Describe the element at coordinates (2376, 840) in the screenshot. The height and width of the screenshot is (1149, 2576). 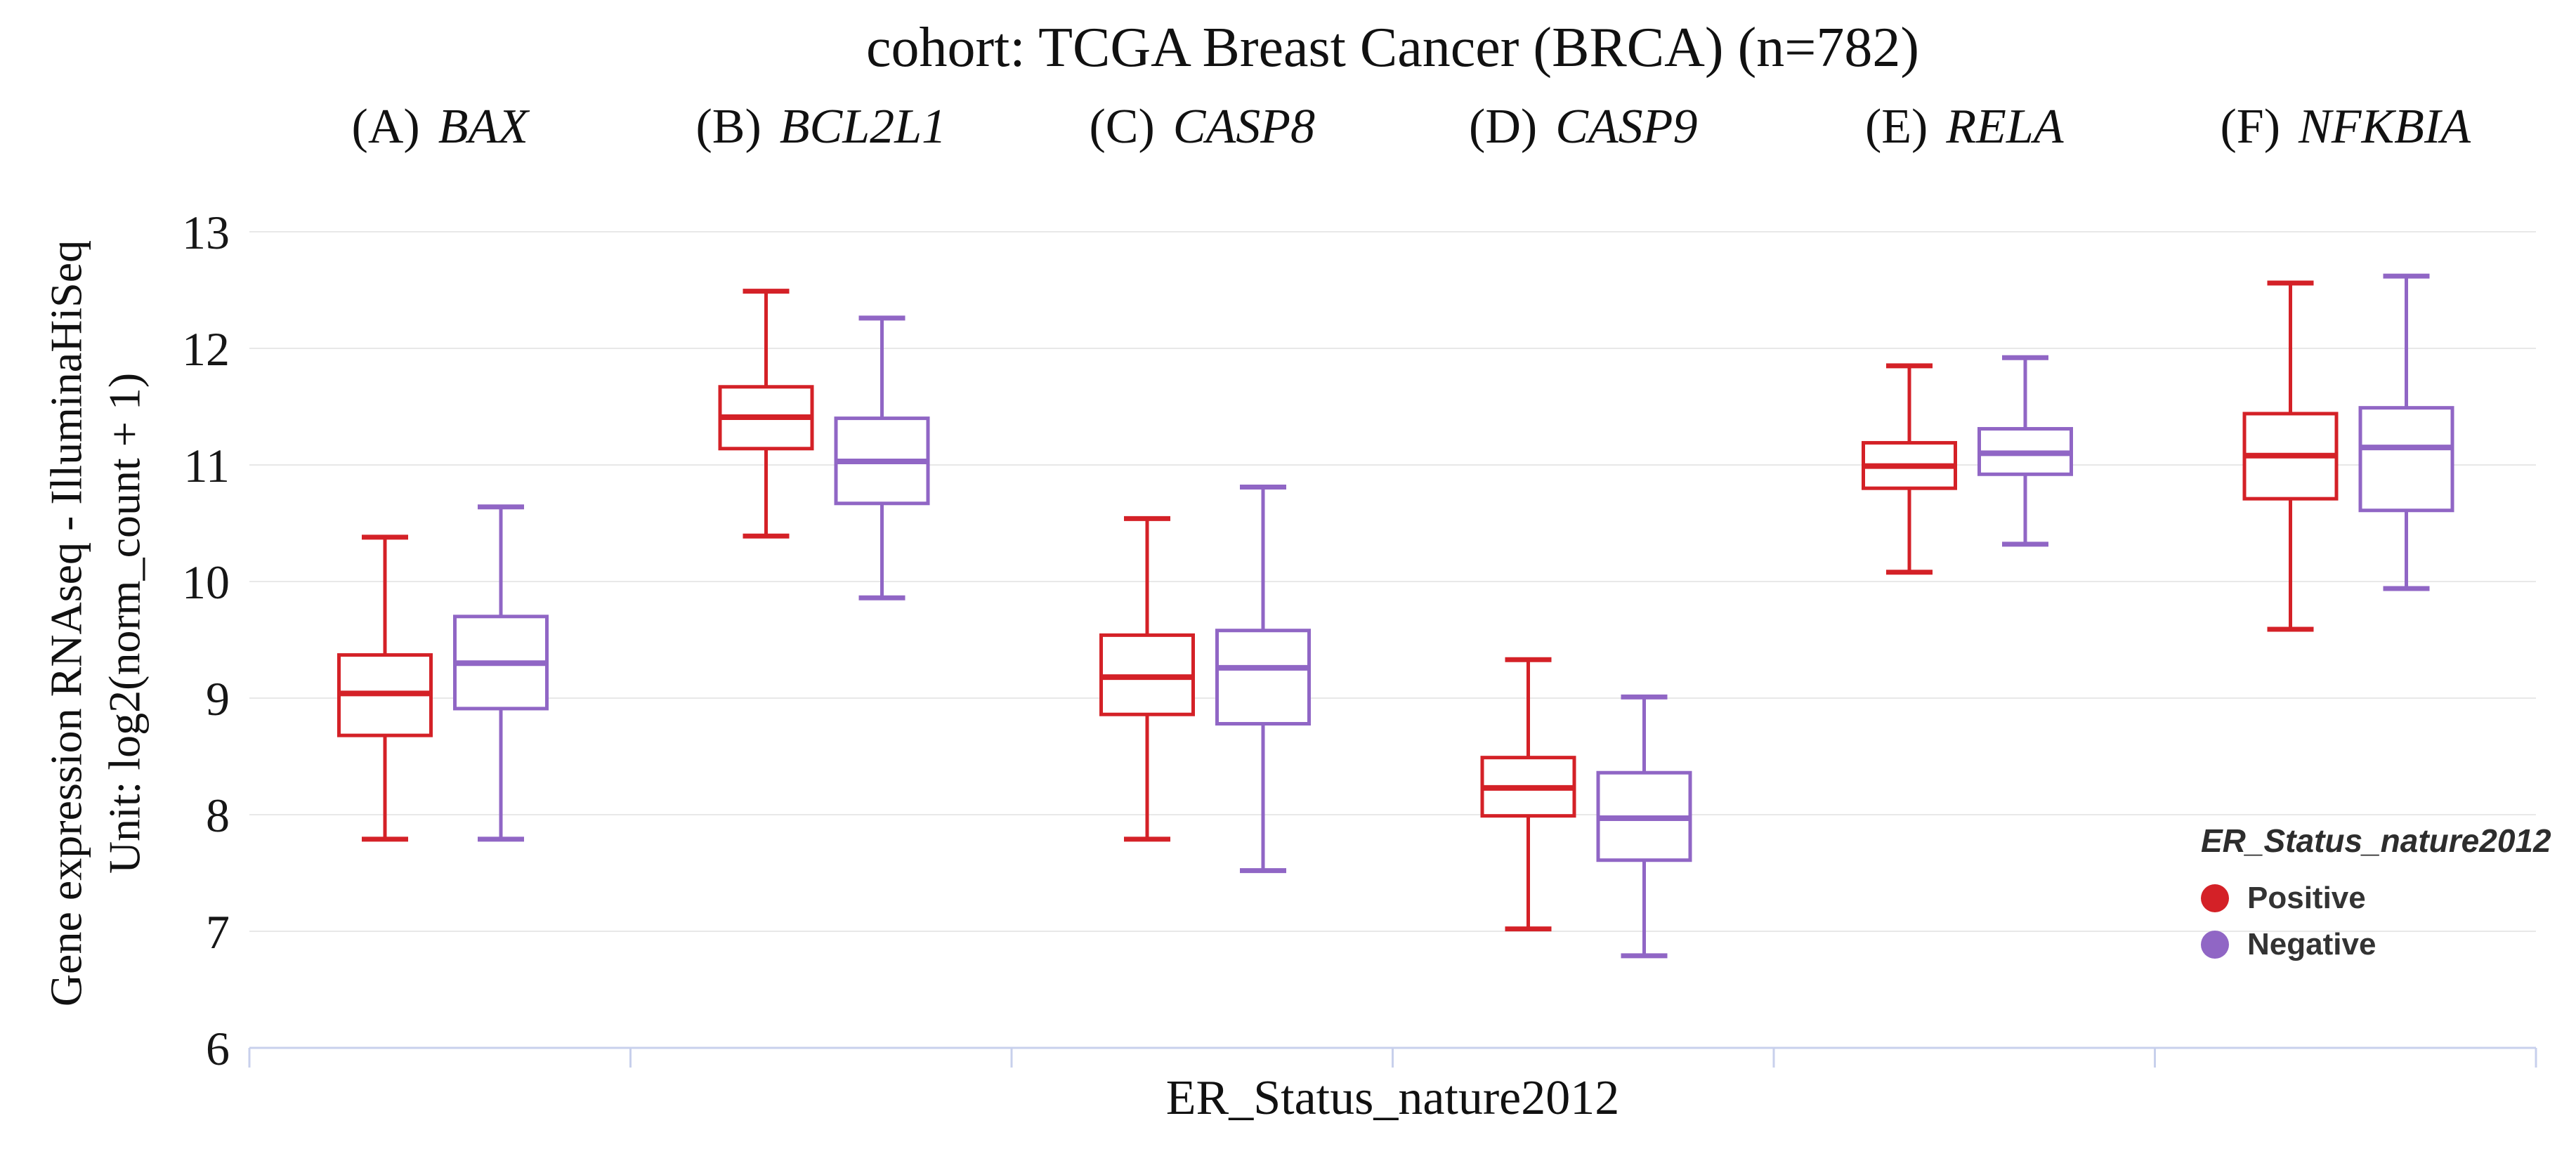
I see `legend-title: ER_Status_nature2012` at that location.